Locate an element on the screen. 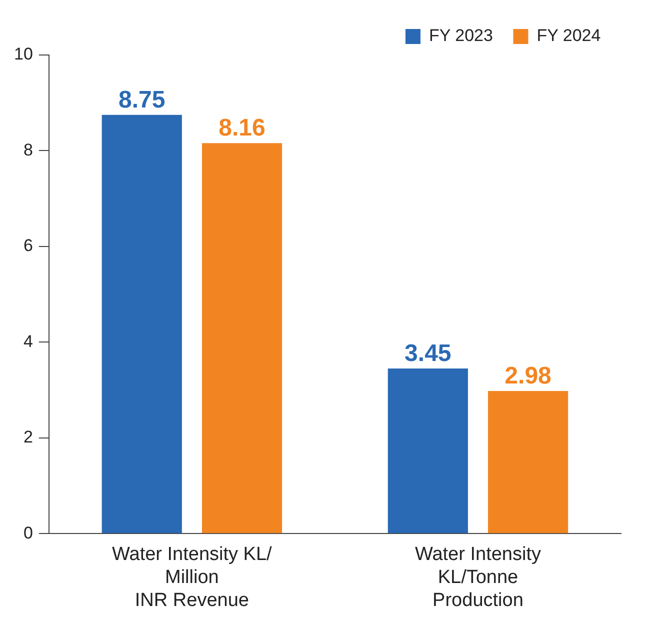 The width and height of the screenshot is (649, 630). data-label: 3.45 is located at coordinates (428, 354).